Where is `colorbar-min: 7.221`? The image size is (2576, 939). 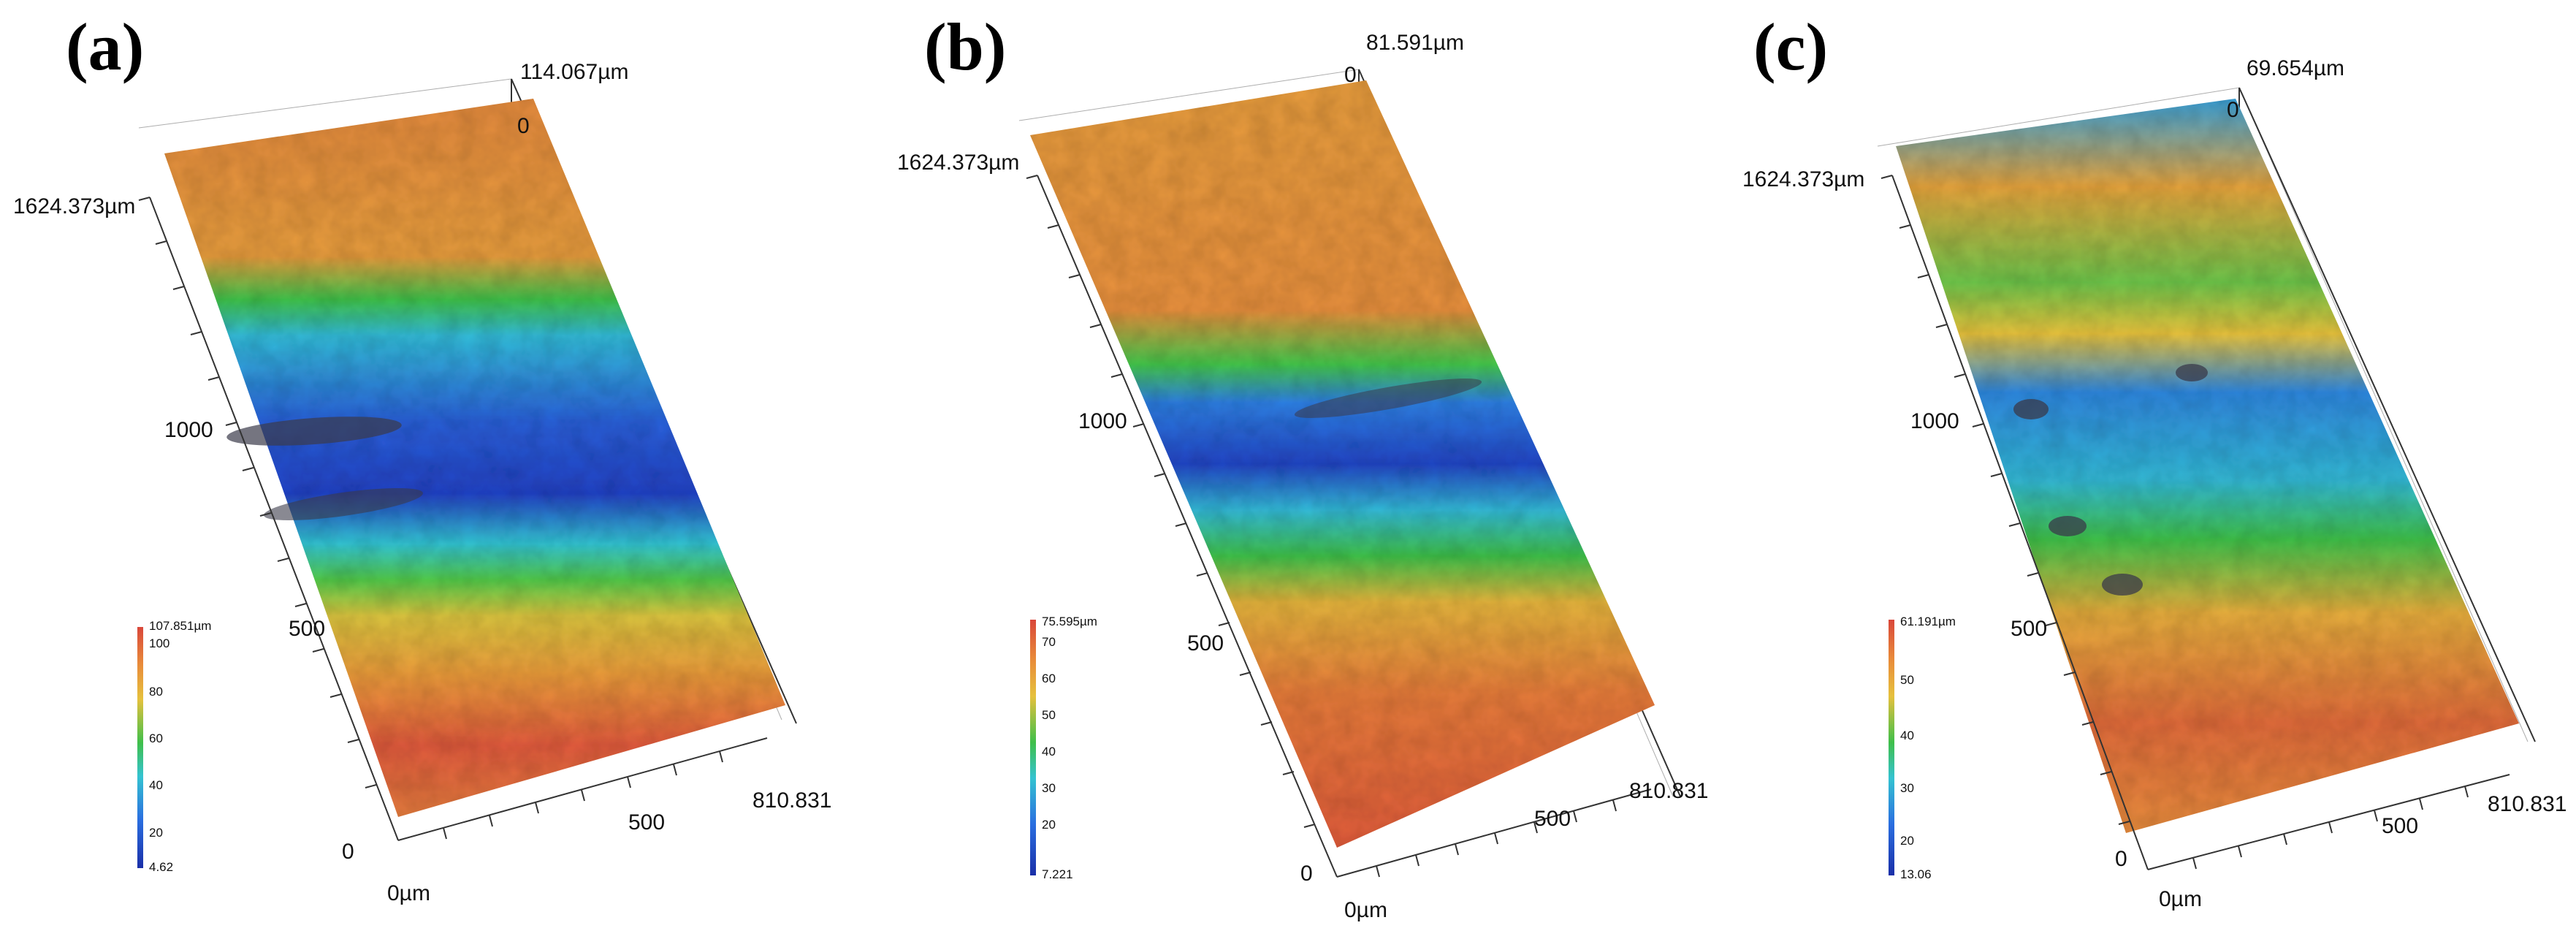 colorbar-min: 7.221 is located at coordinates (1057, 874).